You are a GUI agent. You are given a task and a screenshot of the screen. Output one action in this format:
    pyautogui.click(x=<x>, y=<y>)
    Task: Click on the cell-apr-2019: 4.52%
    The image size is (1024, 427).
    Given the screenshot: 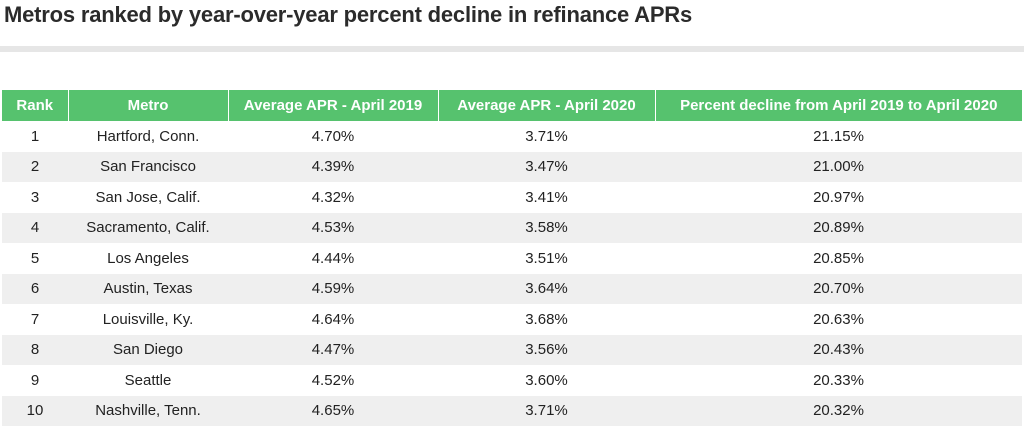 What is the action you would take?
    pyautogui.click(x=333, y=380)
    